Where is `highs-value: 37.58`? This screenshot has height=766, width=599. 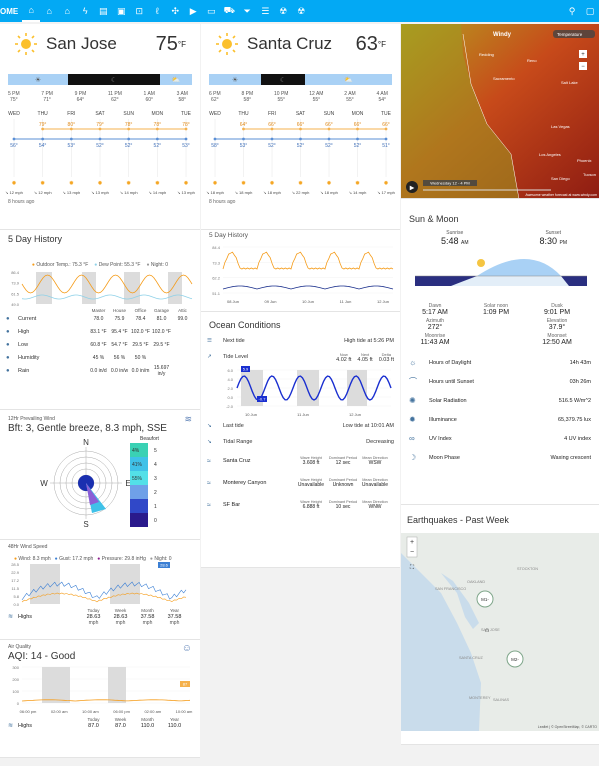 highs-value: 37.58 is located at coordinates (147, 616).